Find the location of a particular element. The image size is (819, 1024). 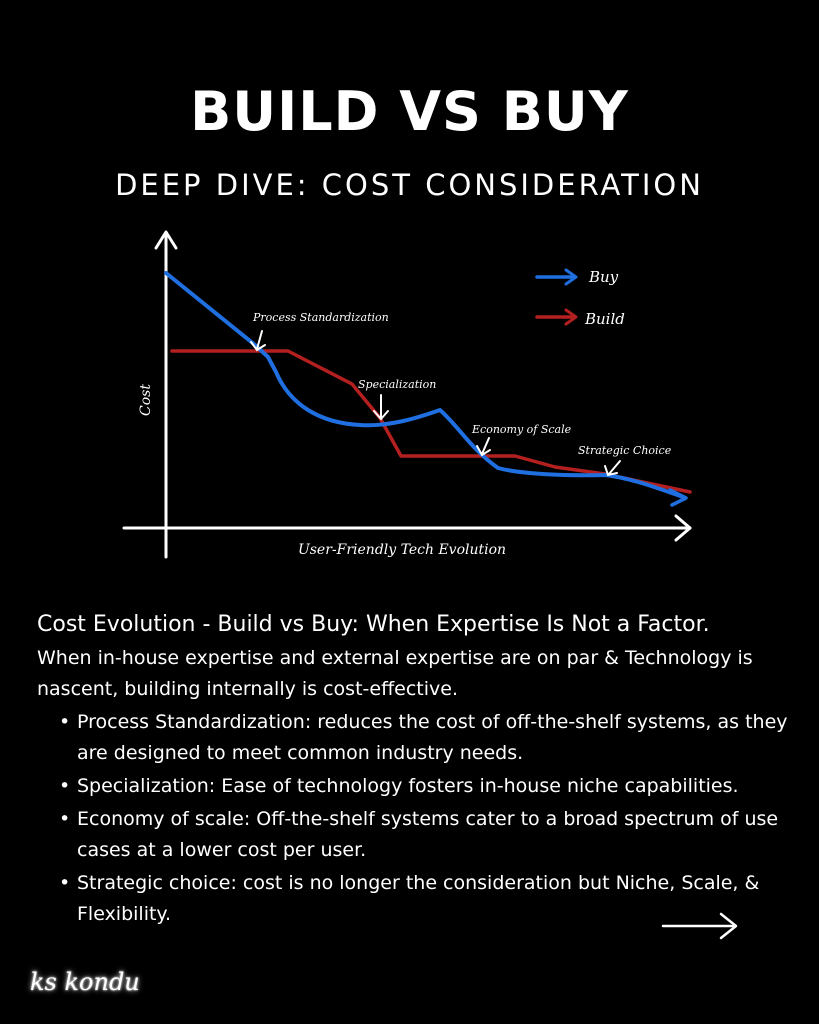

legend-build-arrowhead is located at coordinates (571, 317).